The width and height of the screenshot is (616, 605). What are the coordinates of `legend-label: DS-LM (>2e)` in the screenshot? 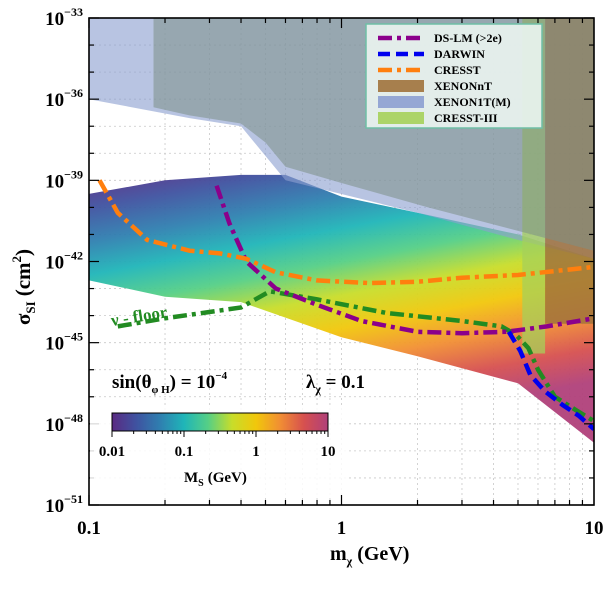 It's located at (468, 38).